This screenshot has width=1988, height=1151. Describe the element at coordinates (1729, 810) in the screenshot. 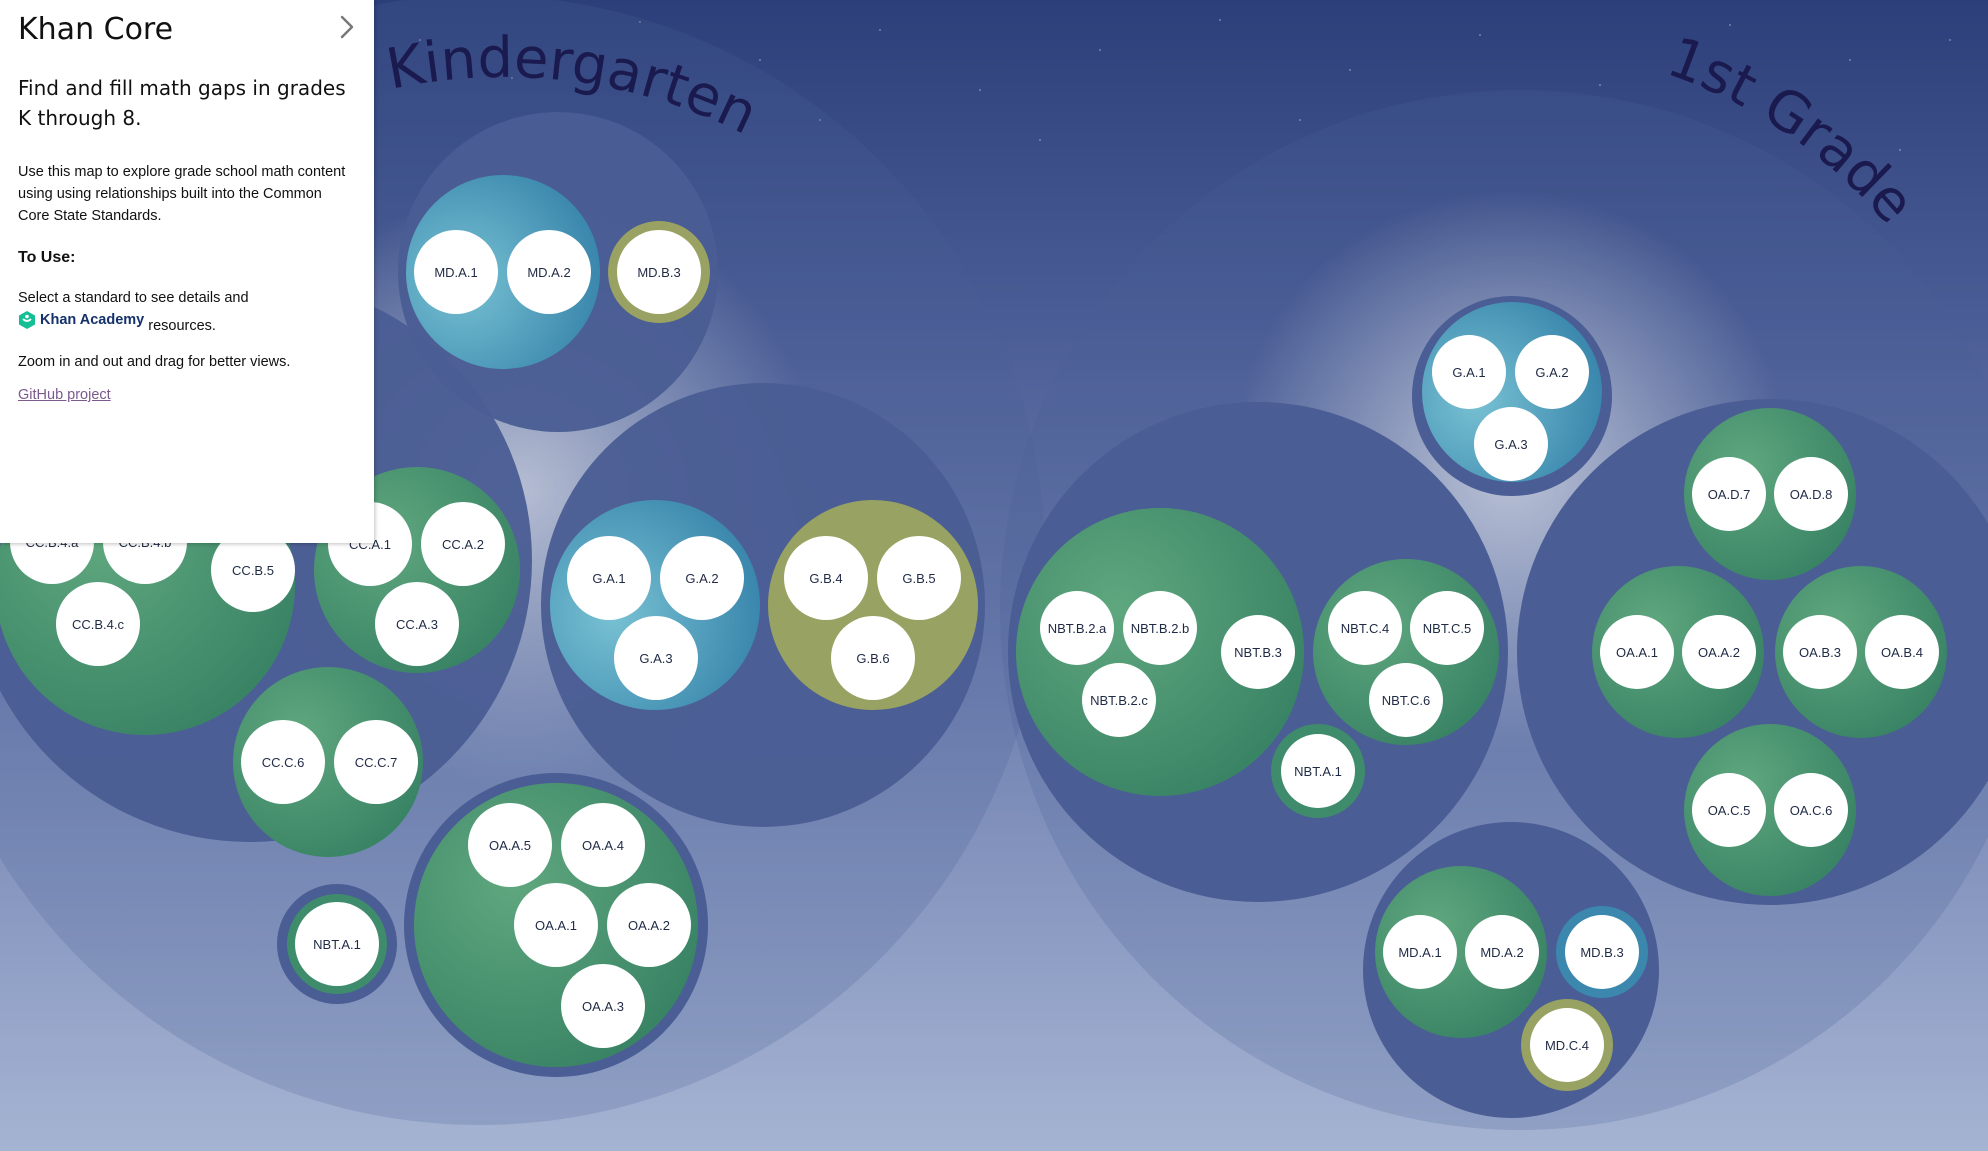

I see `standard-oa-c5` at that location.